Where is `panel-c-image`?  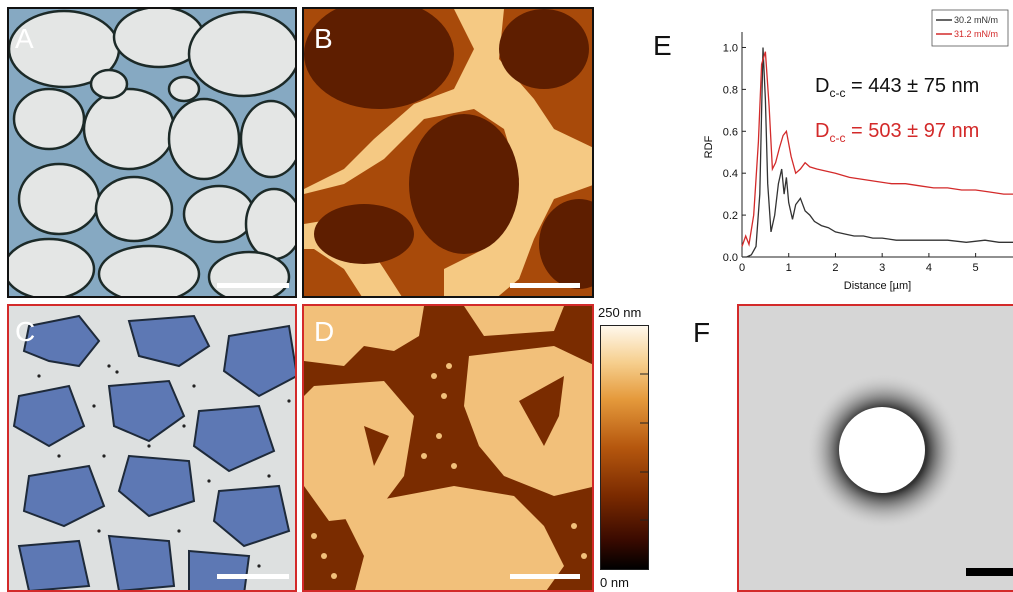 panel-c-image is located at coordinates (152, 448).